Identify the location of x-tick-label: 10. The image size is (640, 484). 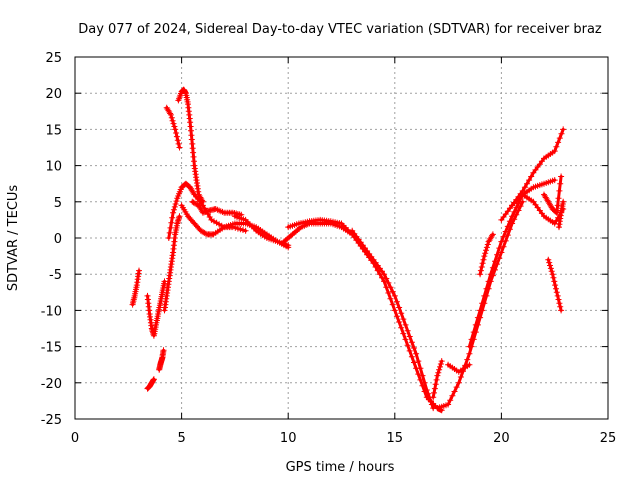
(288, 438).